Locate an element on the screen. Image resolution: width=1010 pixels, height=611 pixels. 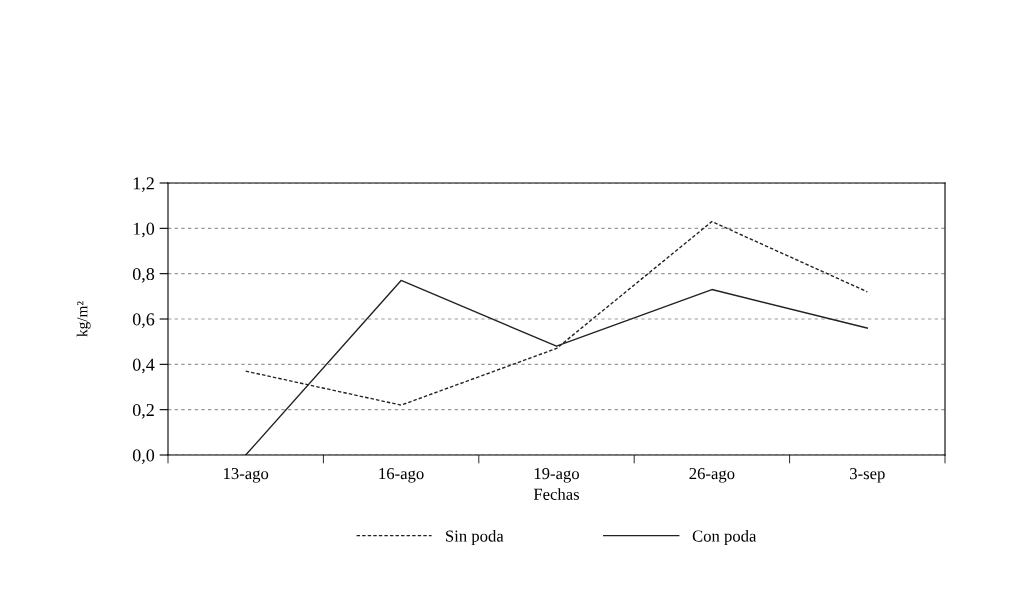
y-axis-title: kg/m² is located at coordinates (83, 319).